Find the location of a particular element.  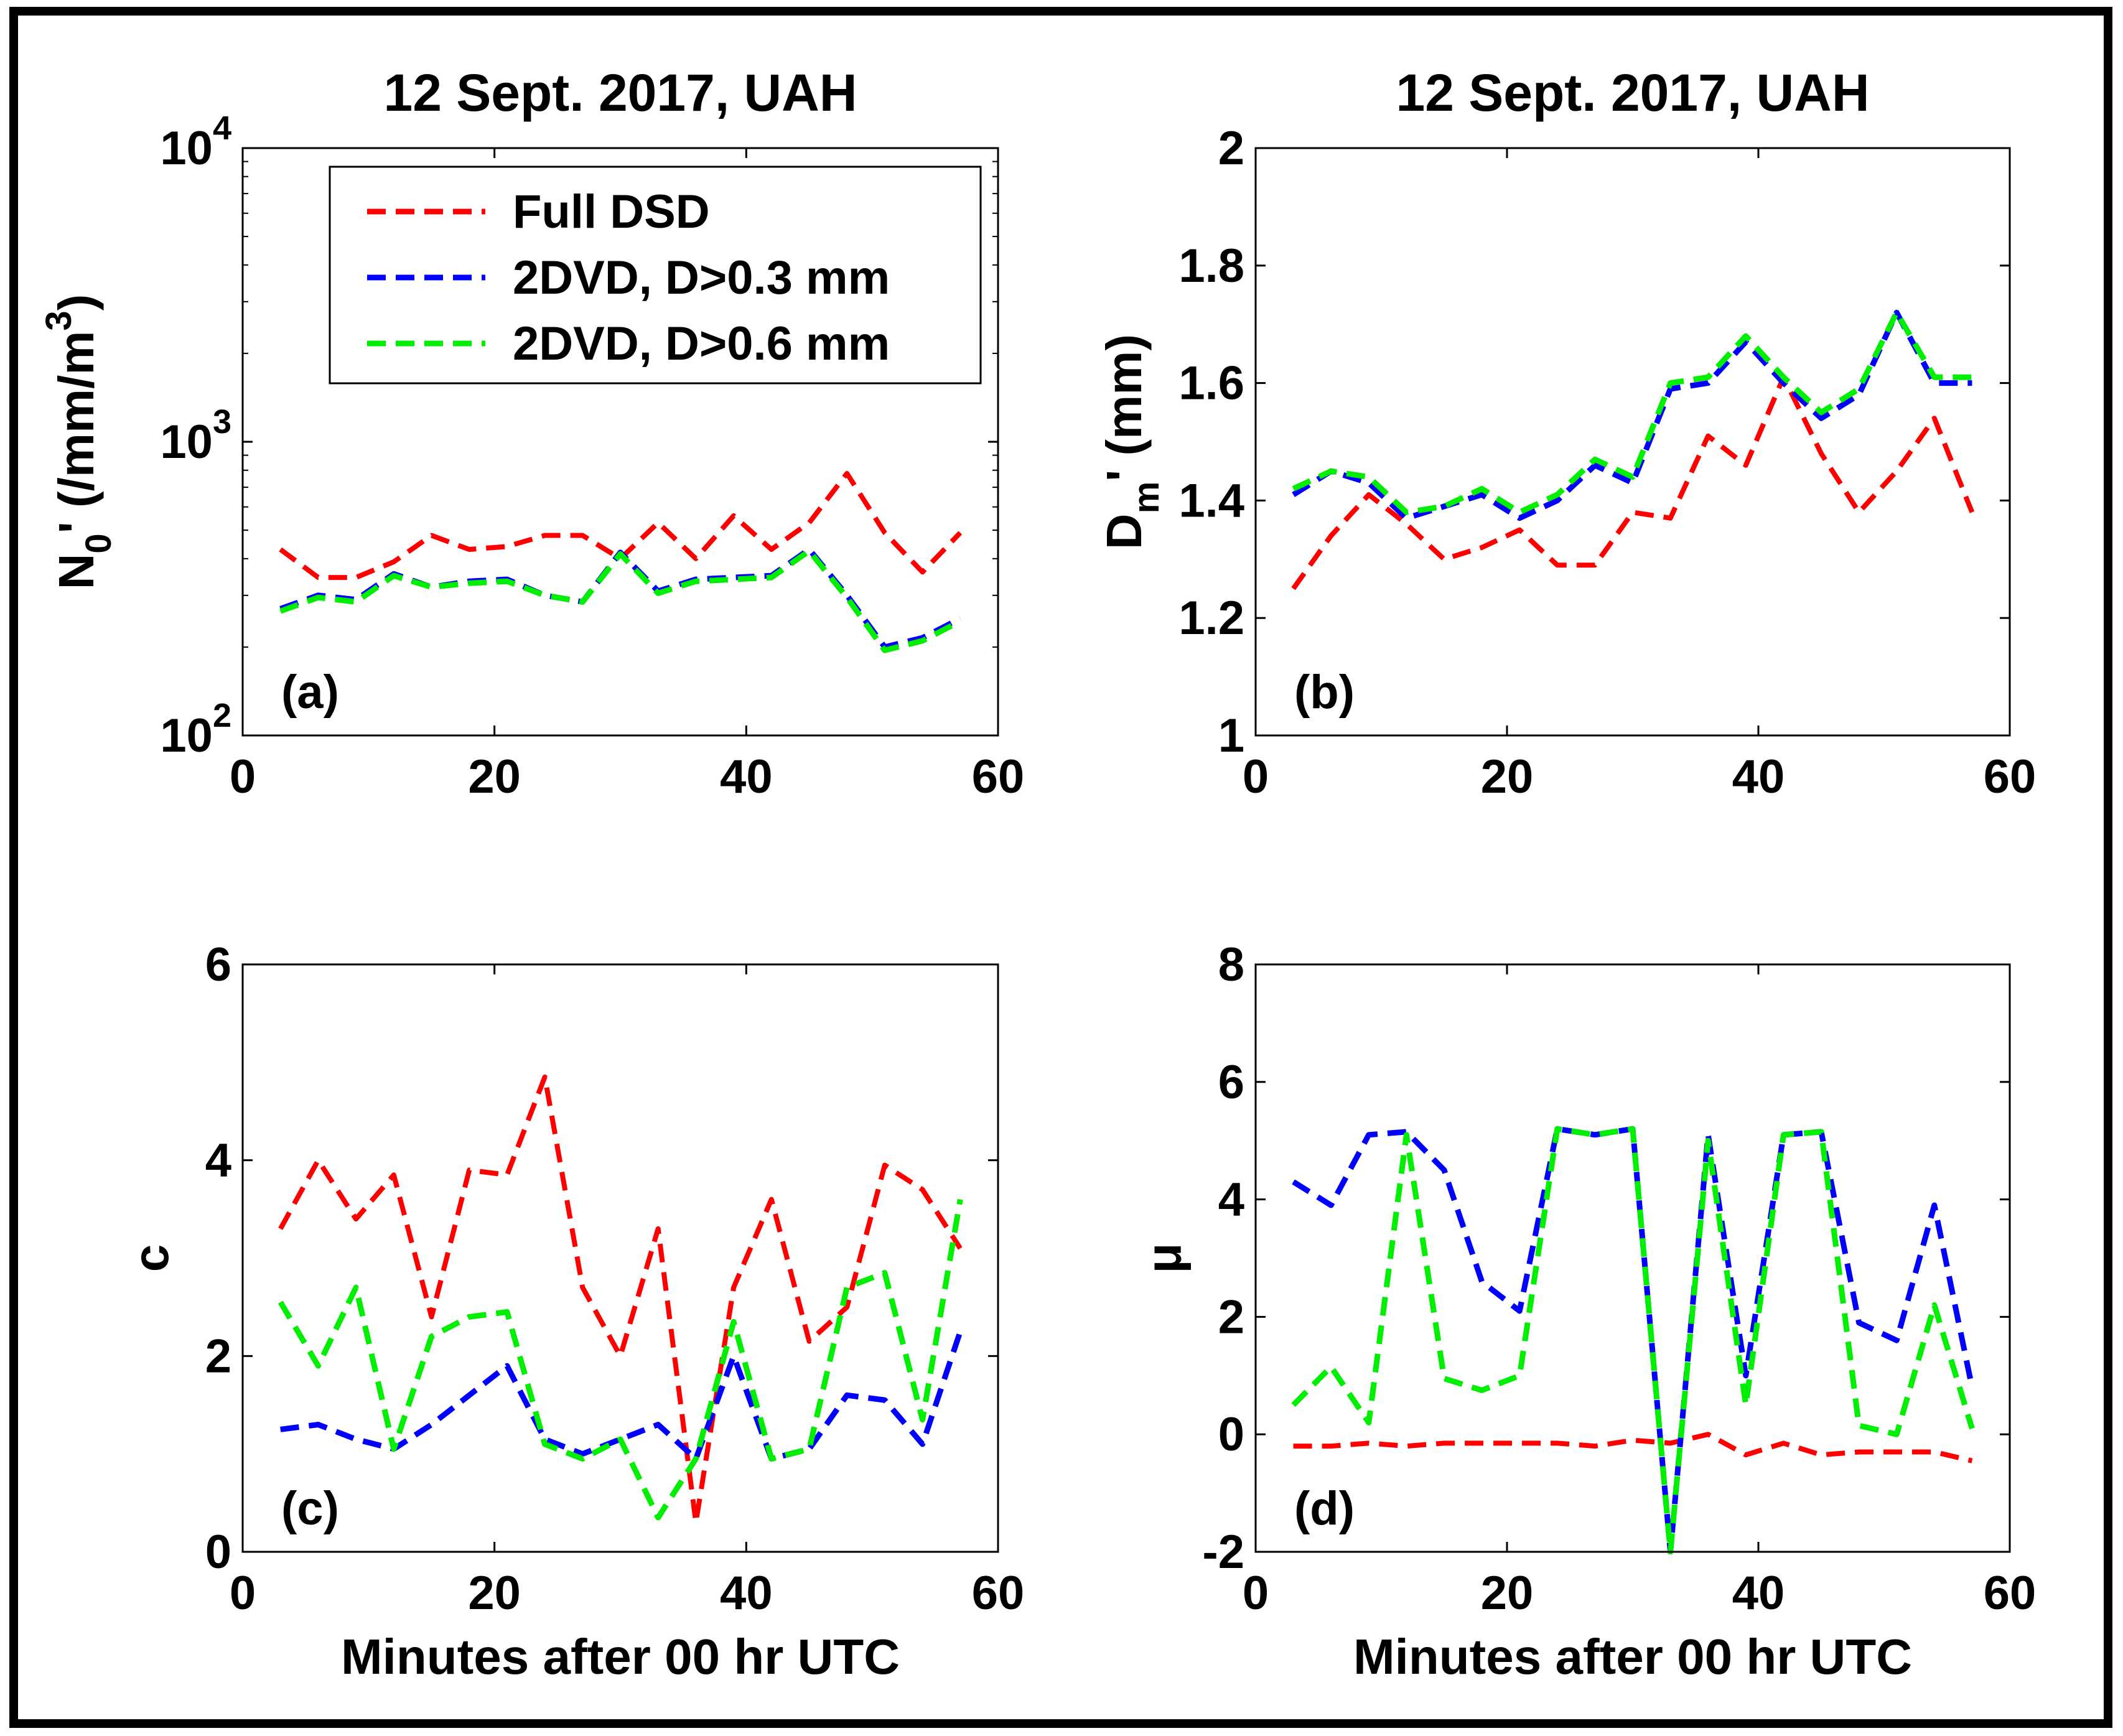

y-tick-label: 8 is located at coordinates (1231, 964).